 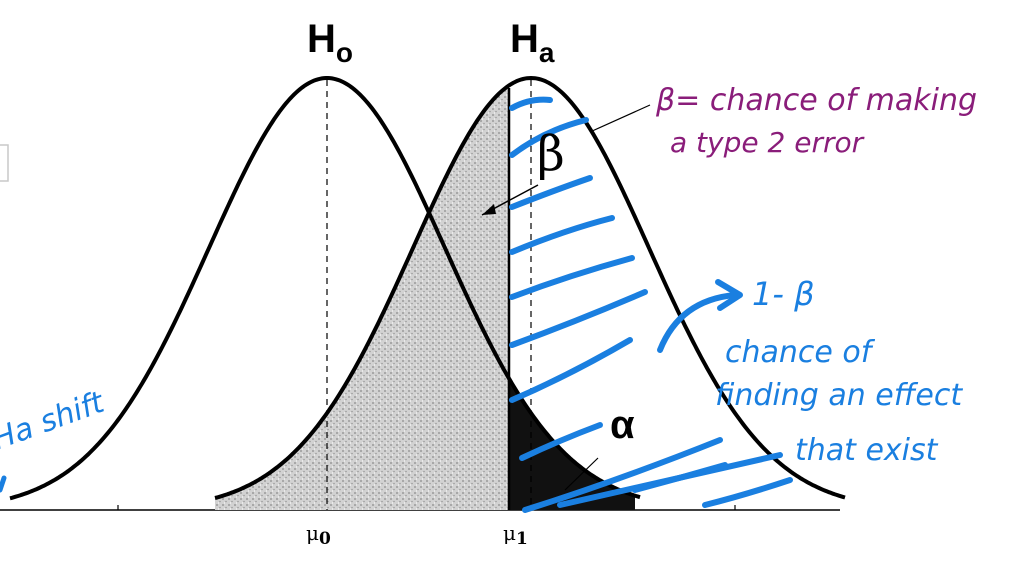 What do you see at coordinates (622, 425) in the screenshot?
I see `alpha-symbol: α` at bounding box center [622, 425].